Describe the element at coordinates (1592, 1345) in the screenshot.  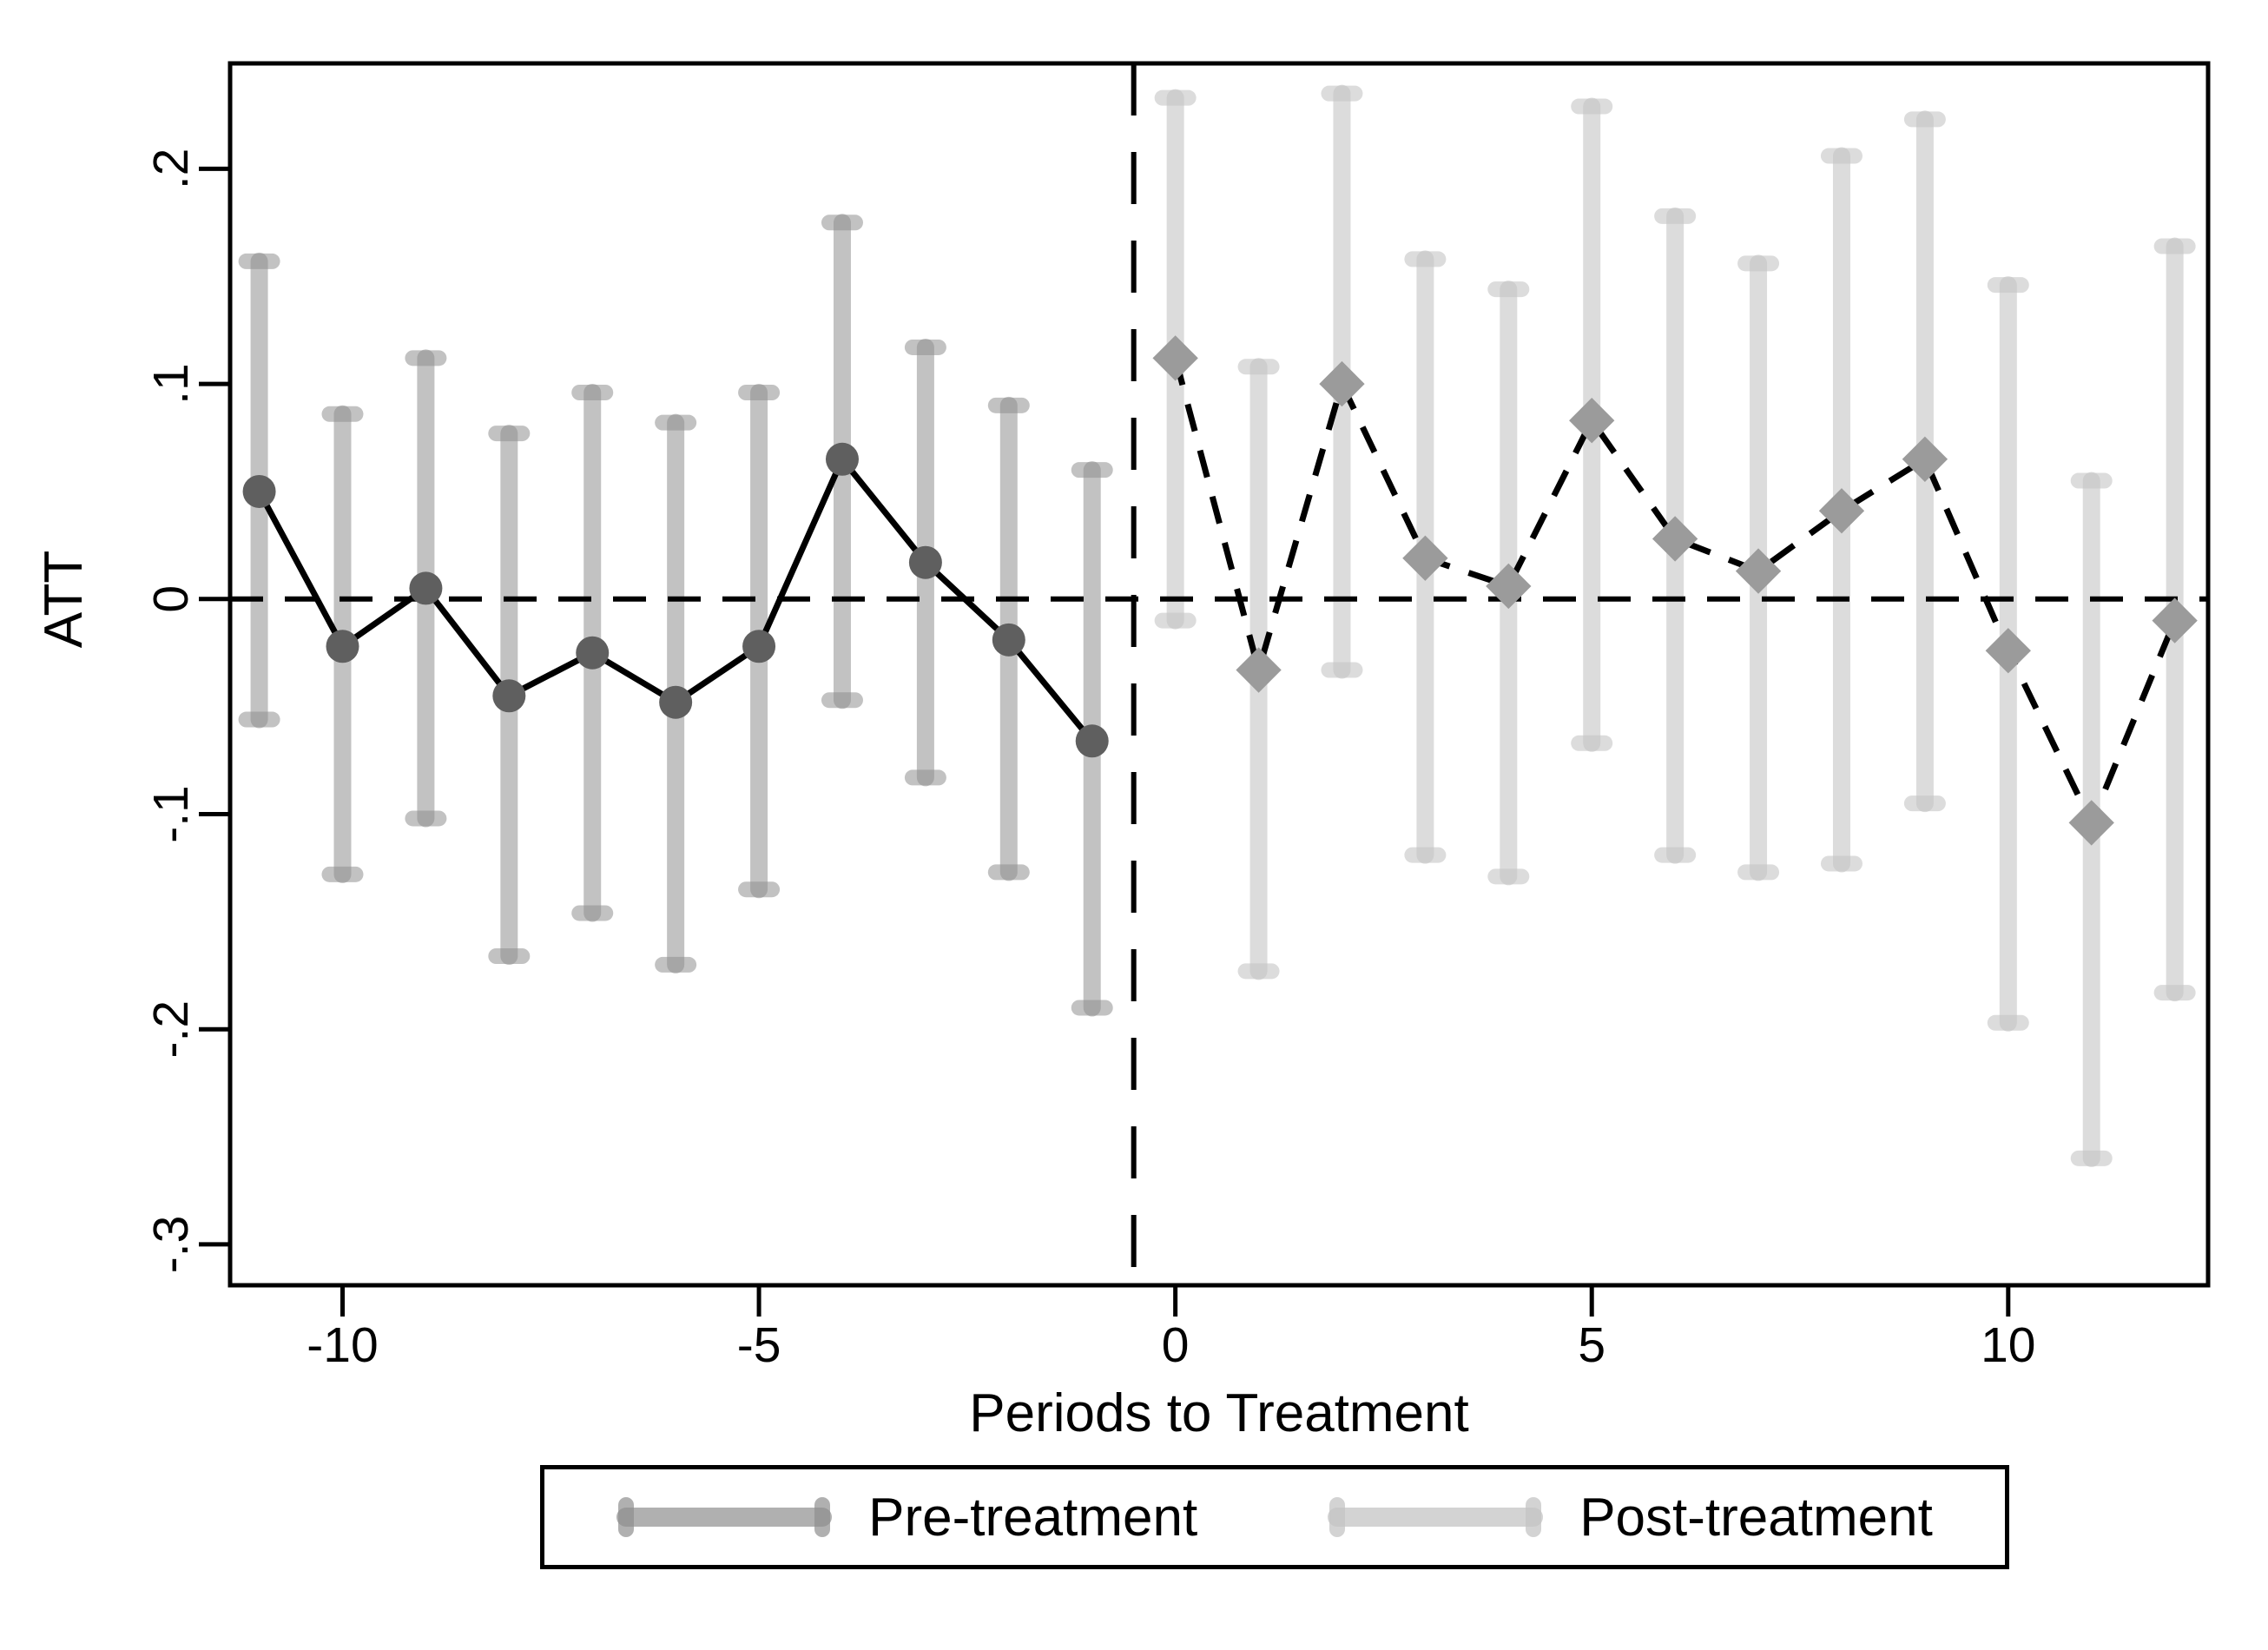
I see `x-tick-label: 5` at that location.